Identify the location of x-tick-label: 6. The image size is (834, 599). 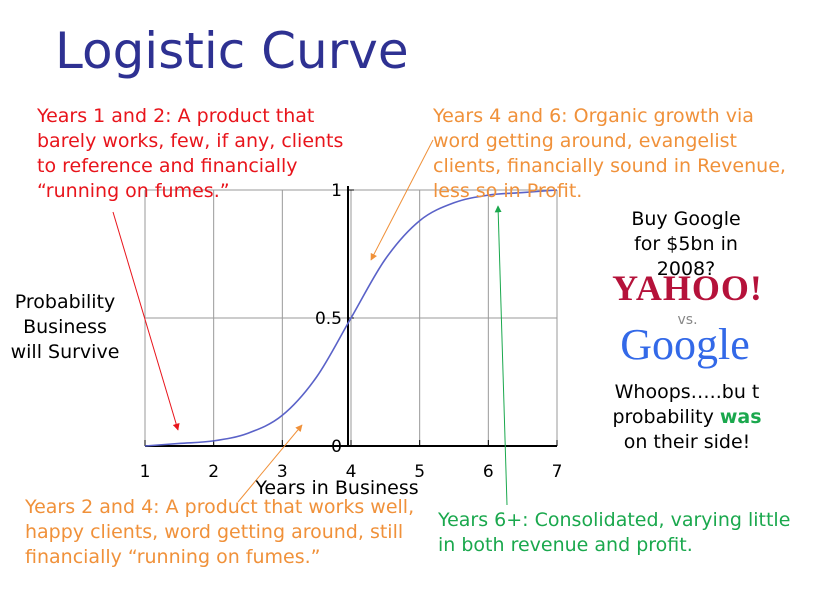
(488, 472).